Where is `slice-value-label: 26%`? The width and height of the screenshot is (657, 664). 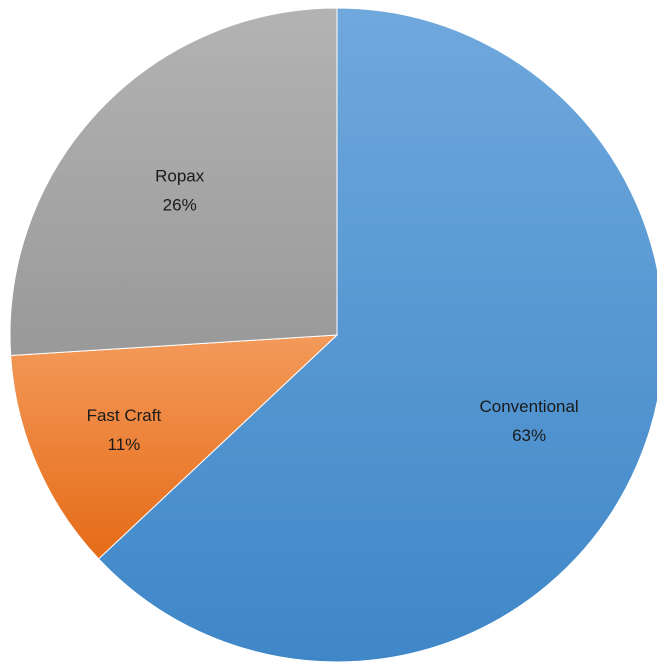 slice-value-label: 26% is located at coordinates (180, 204).